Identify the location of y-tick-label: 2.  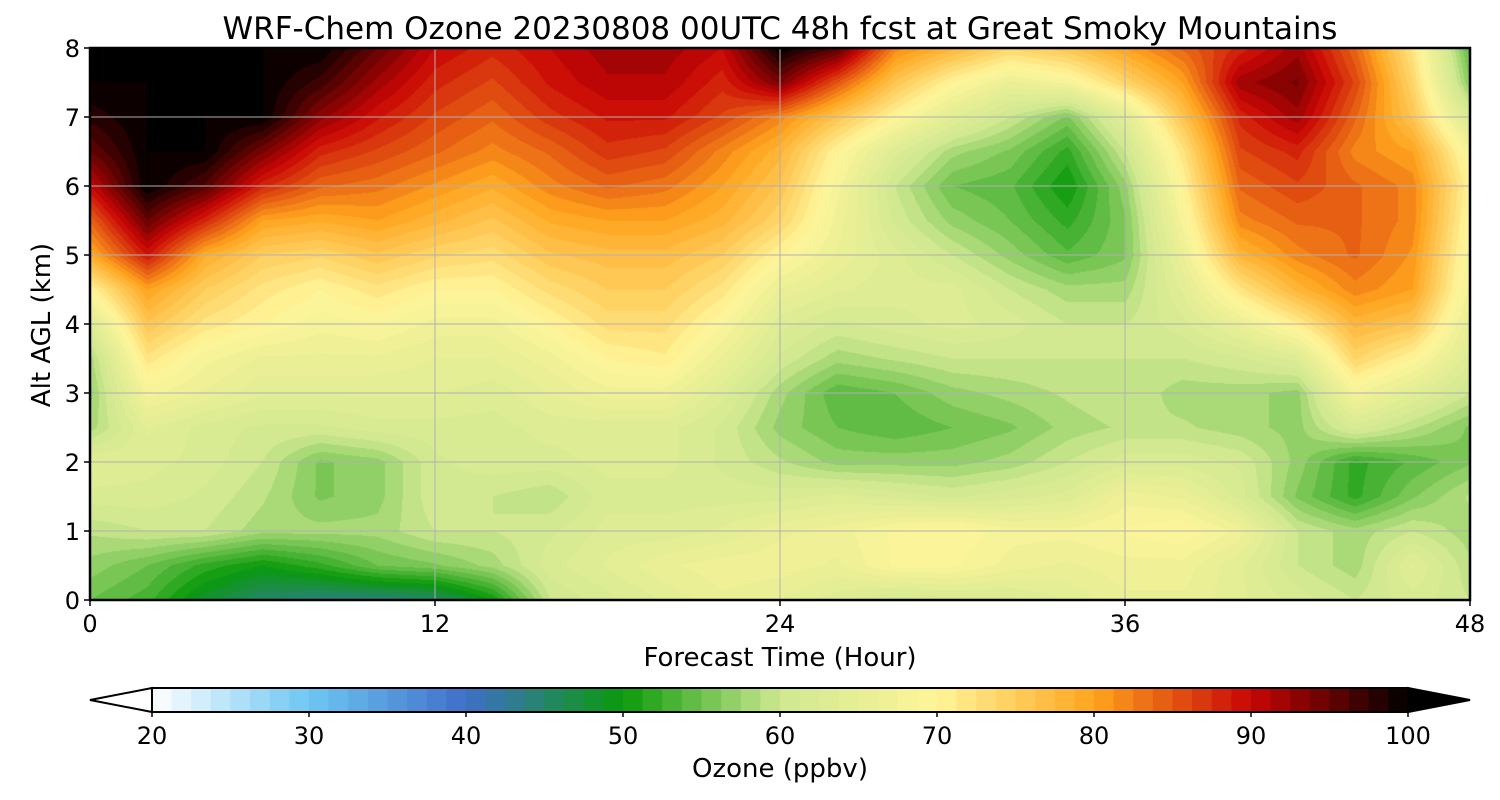
(72, 463).